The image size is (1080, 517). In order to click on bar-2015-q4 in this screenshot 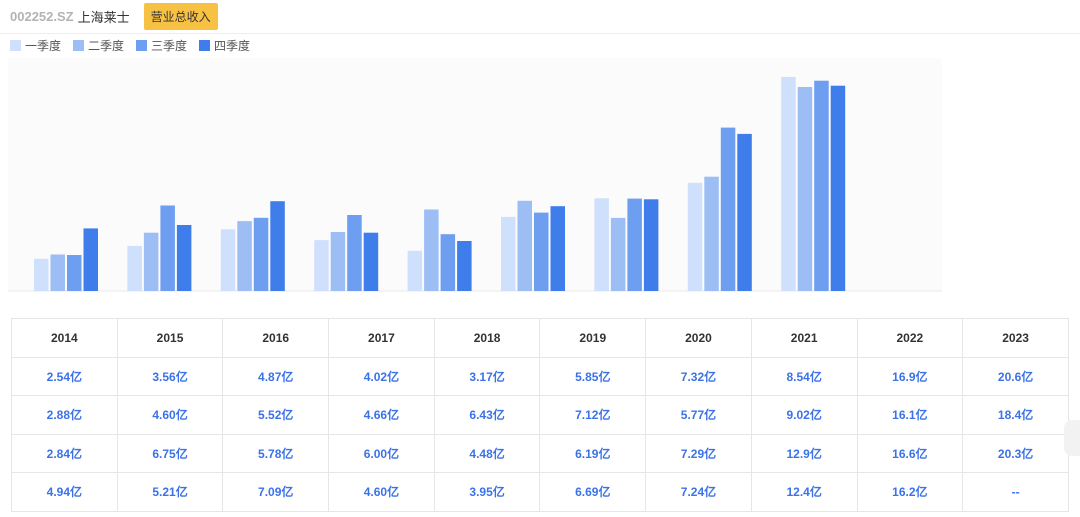, I will do `click(184, 258)`.